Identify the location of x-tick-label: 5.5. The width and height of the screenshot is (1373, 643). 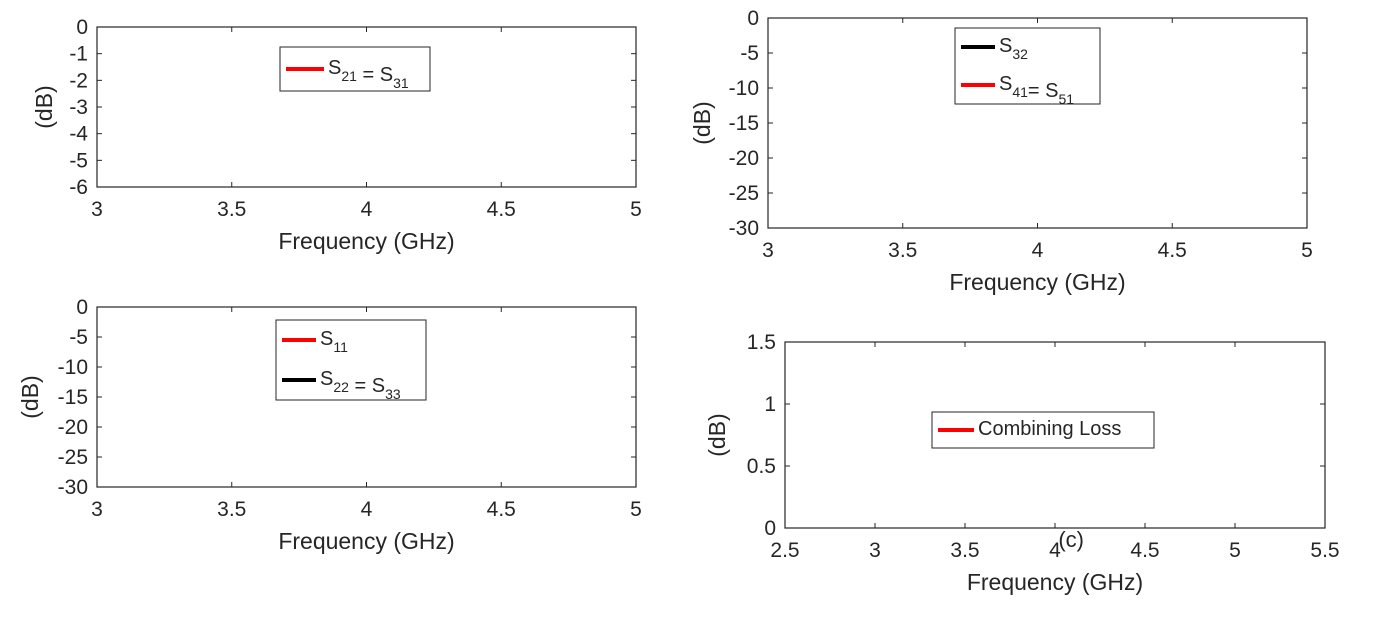
(1324, 550).